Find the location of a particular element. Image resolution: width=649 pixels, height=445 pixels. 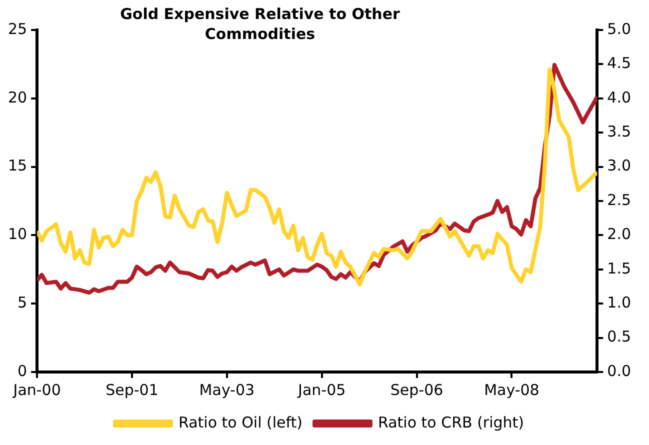

y-tick-label: 5 is located at coordinates (23, 302).